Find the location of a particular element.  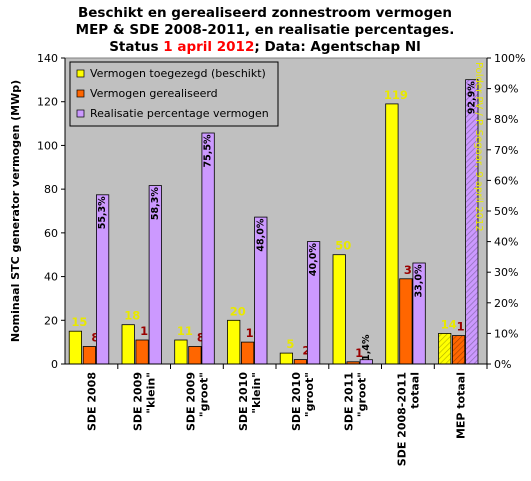

y-tick-label-3: 60 is located at coordinates (51, 233).